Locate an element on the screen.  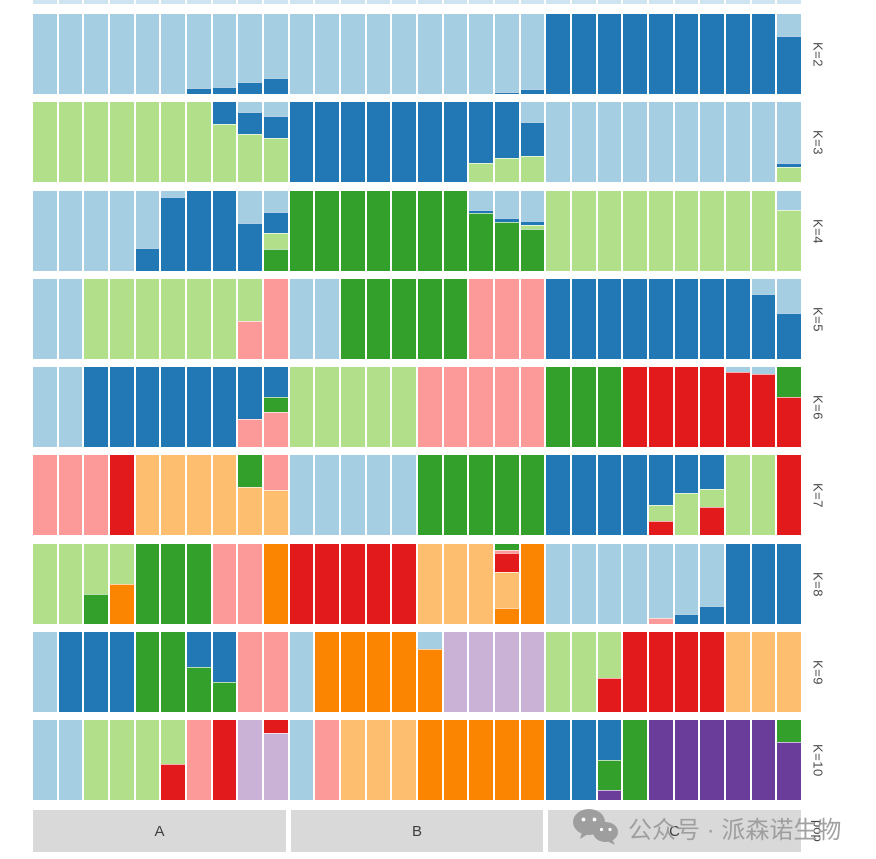
admixture-row-k3 is located at coordinates (417, 142).